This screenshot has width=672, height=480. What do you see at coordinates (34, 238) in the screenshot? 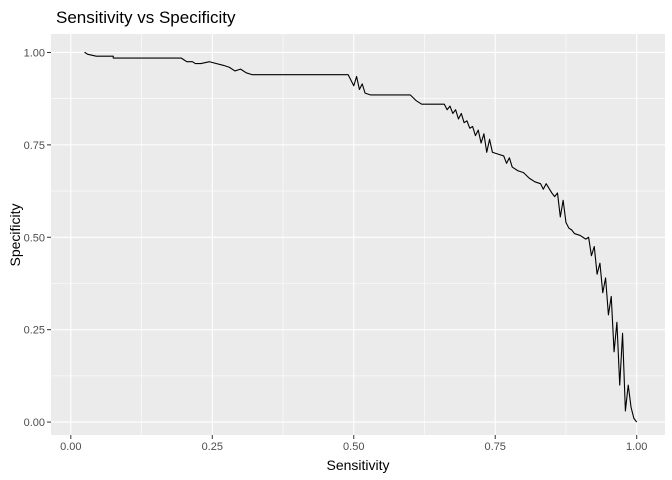
I see `y-tick-label: 0.50` at bounding box center [34, 238].